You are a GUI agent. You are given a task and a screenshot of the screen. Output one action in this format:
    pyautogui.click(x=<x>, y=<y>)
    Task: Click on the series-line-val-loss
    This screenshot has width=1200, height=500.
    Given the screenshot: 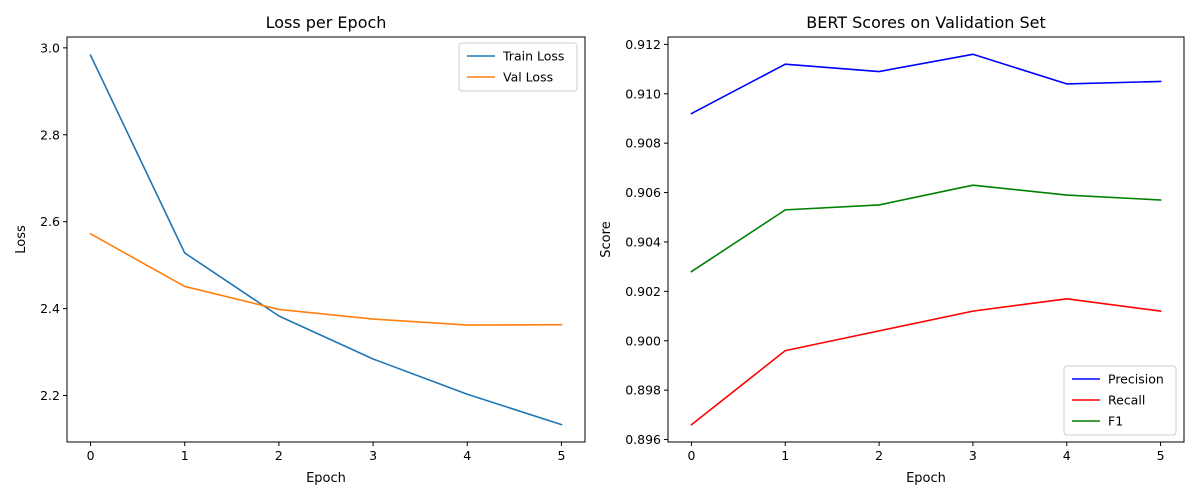 What is the action you would take?
    pyautogui.click(x=326, y=279)
    